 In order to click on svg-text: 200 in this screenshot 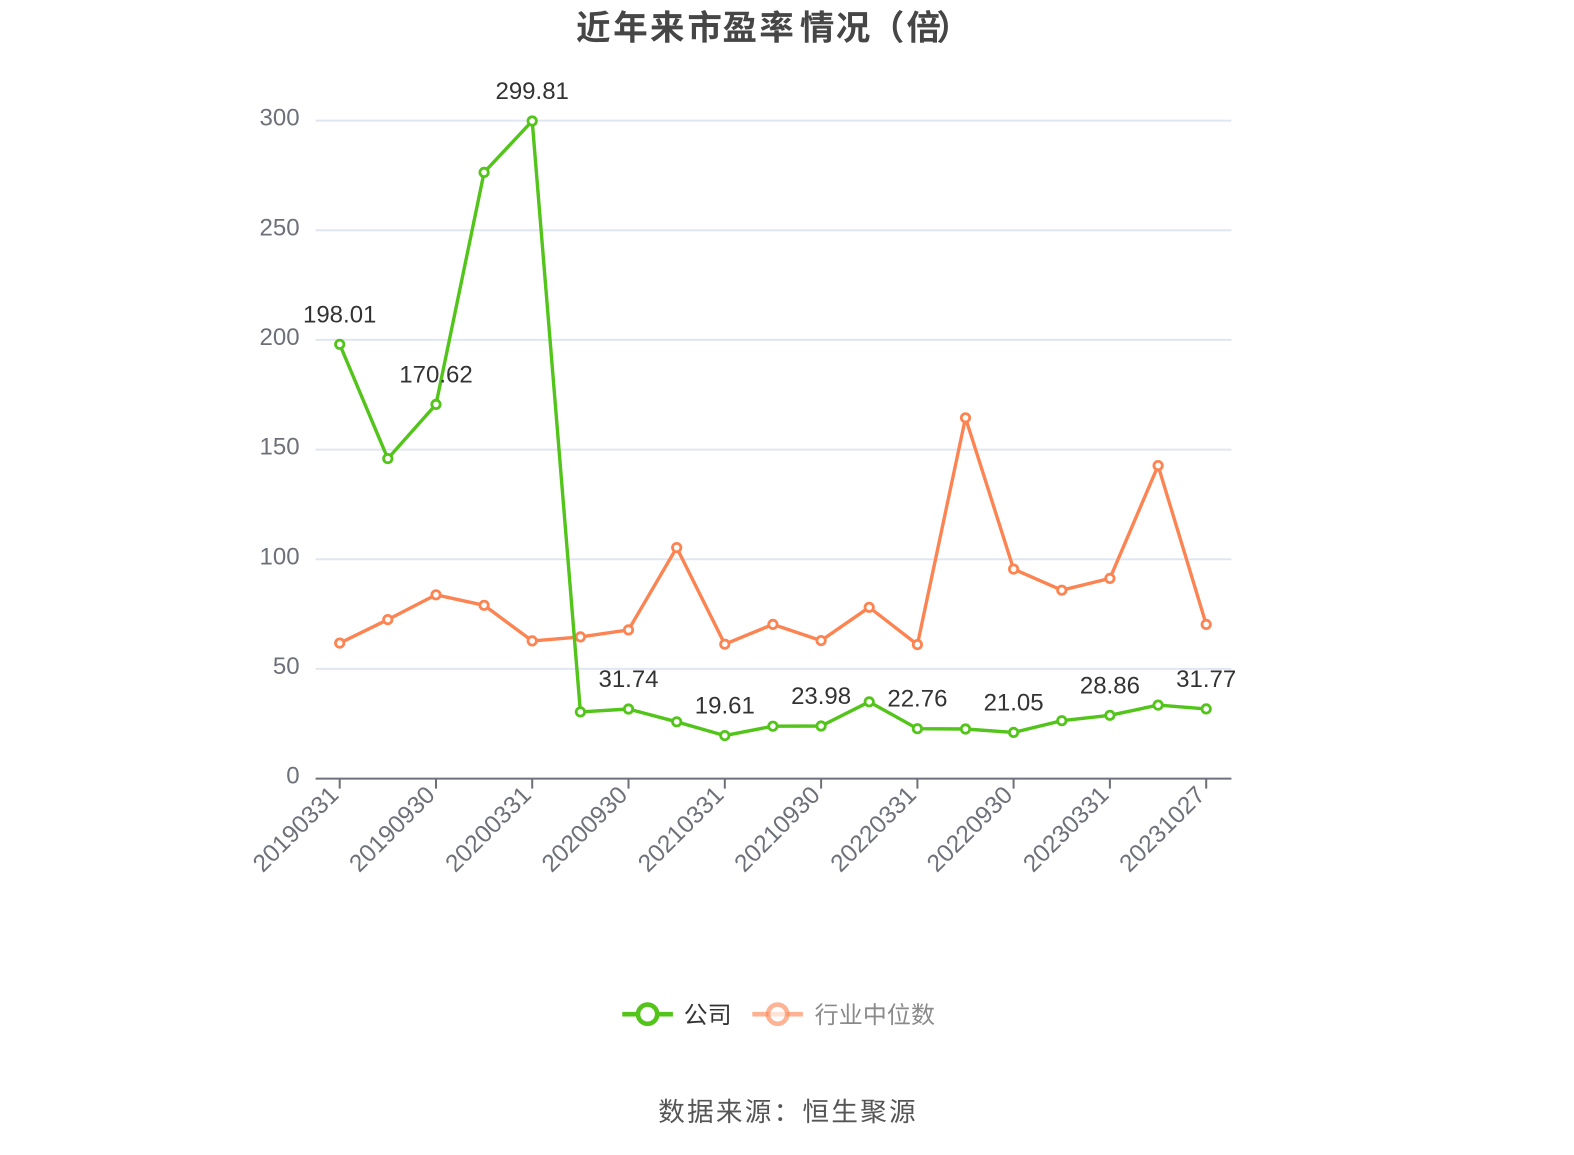, I will do `click(280, 337)`.